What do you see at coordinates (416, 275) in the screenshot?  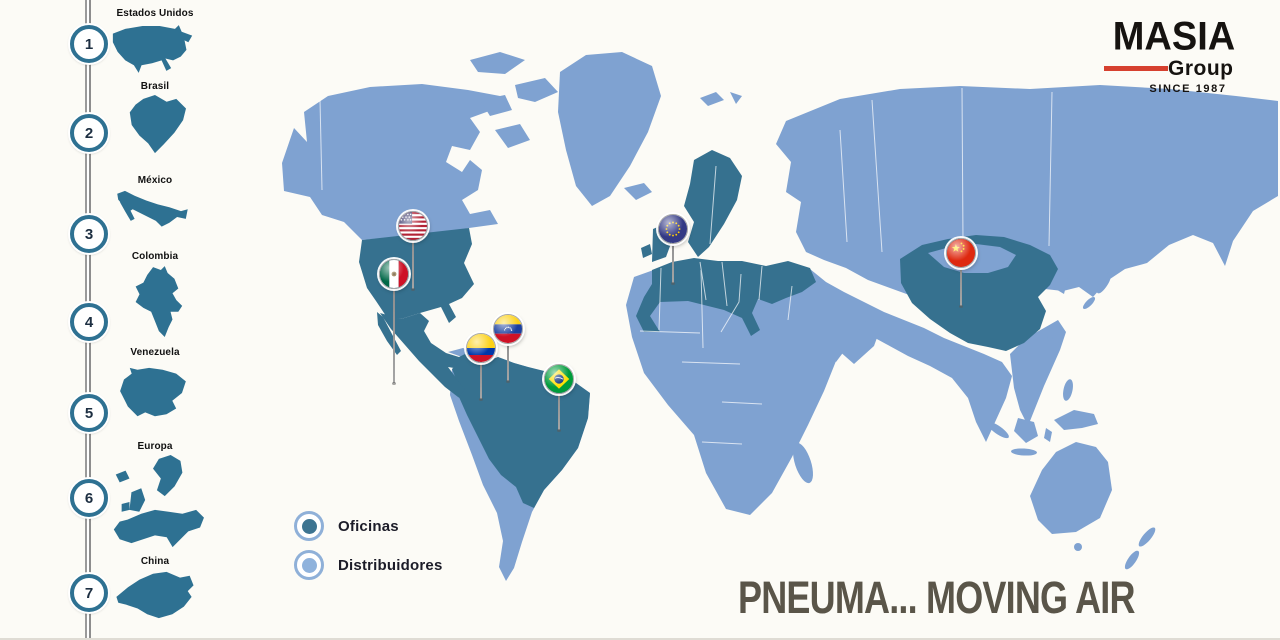 I see `region-usa` at bounding box center [416, 275].